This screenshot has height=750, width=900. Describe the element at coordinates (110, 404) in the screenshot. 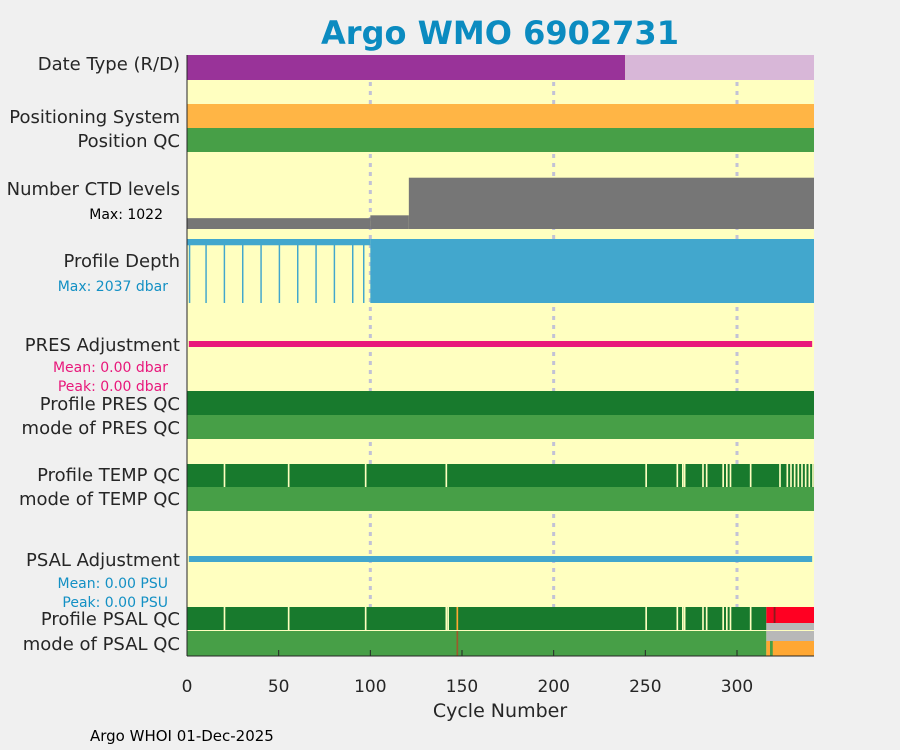

I see `label-profile-pres-qc: Profile PRES QC` at that location.